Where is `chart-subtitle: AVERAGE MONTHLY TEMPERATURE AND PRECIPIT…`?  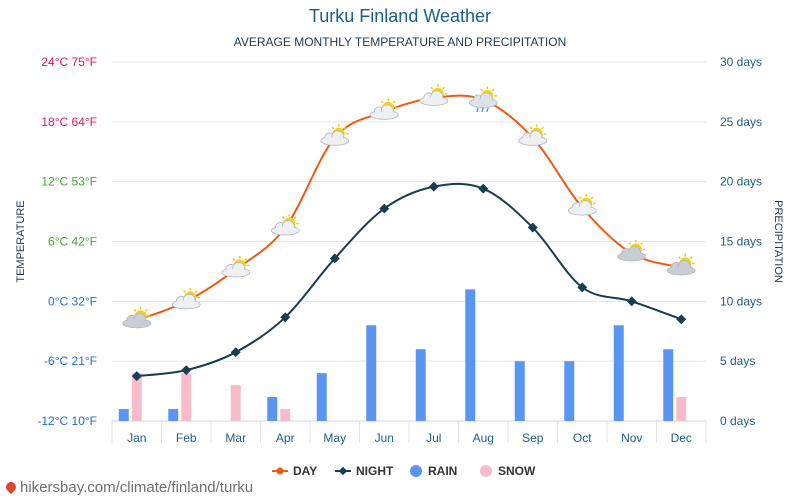 chart-subtitle: AVERAGE MONTHLY TEMPERATURE AND PRECIPIT… is located at coordinates (400, 42).